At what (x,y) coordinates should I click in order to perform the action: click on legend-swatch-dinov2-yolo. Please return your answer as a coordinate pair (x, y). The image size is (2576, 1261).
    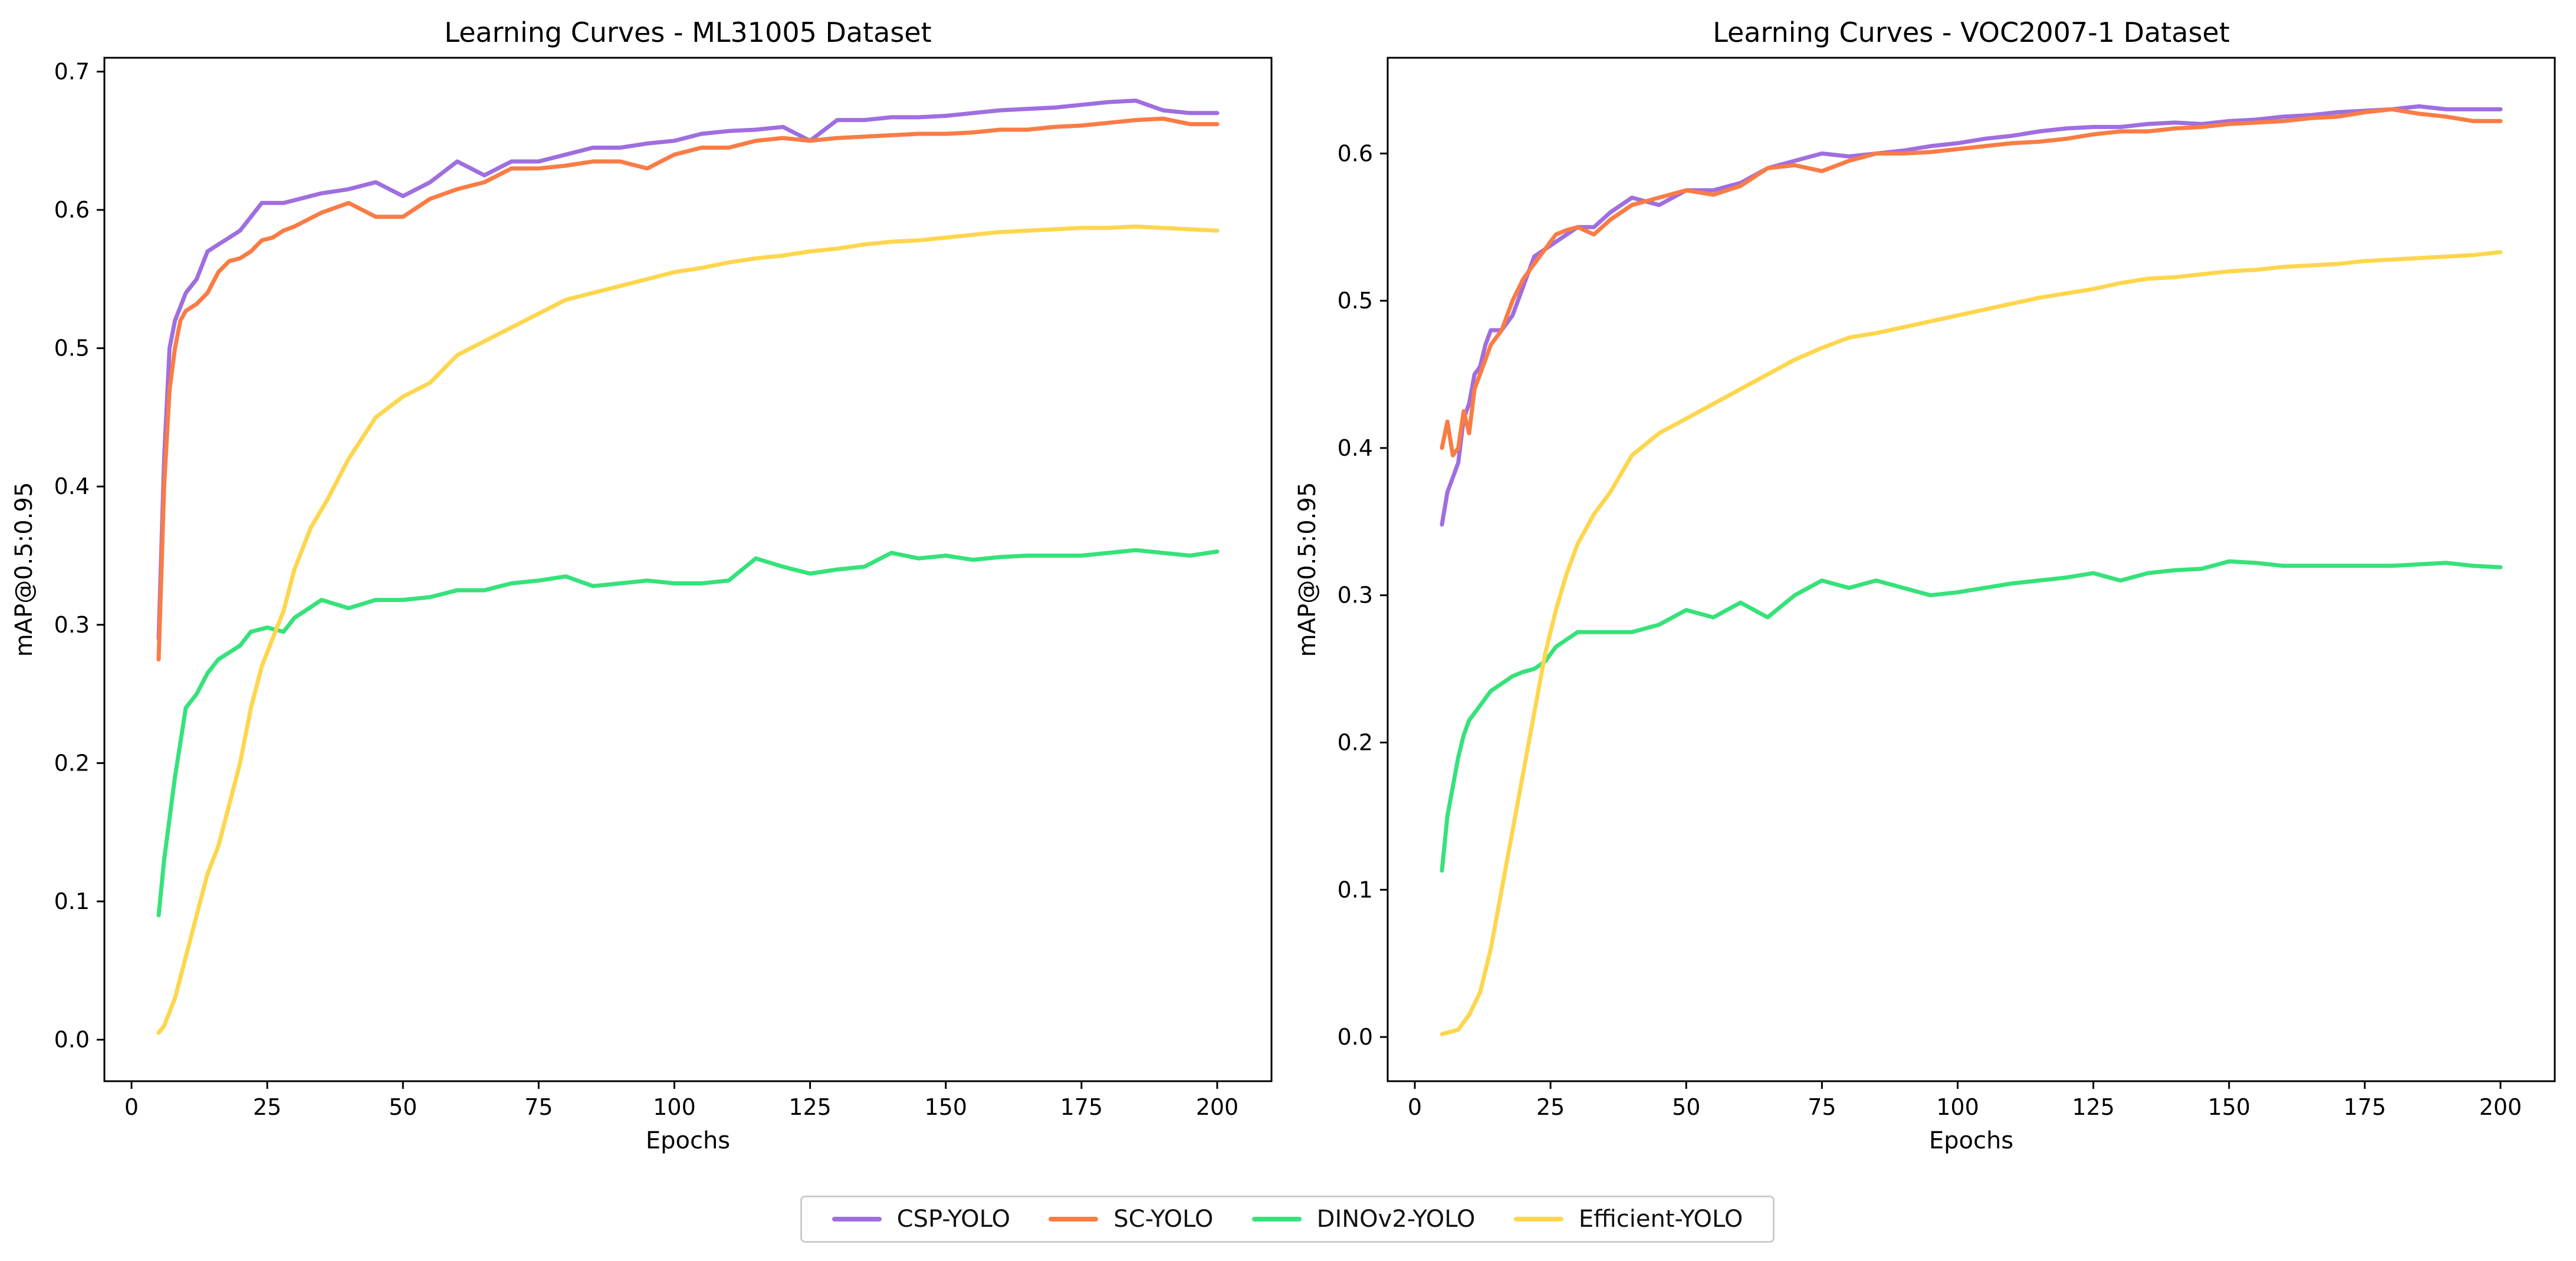
    Looking at the image, I should click on (1276, 1219).